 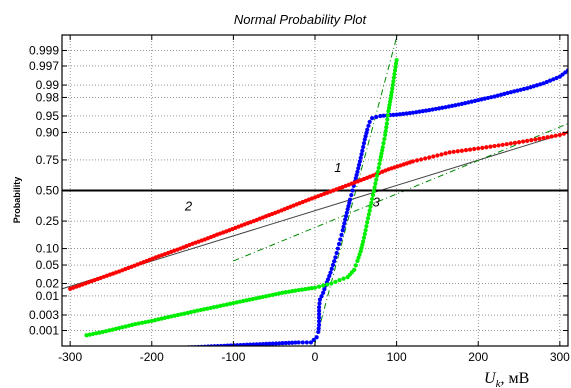 What do you see at coordinates (188, 205) in the screenshot?
I see `series-annotation: 2` at bounding box center [188, 205].